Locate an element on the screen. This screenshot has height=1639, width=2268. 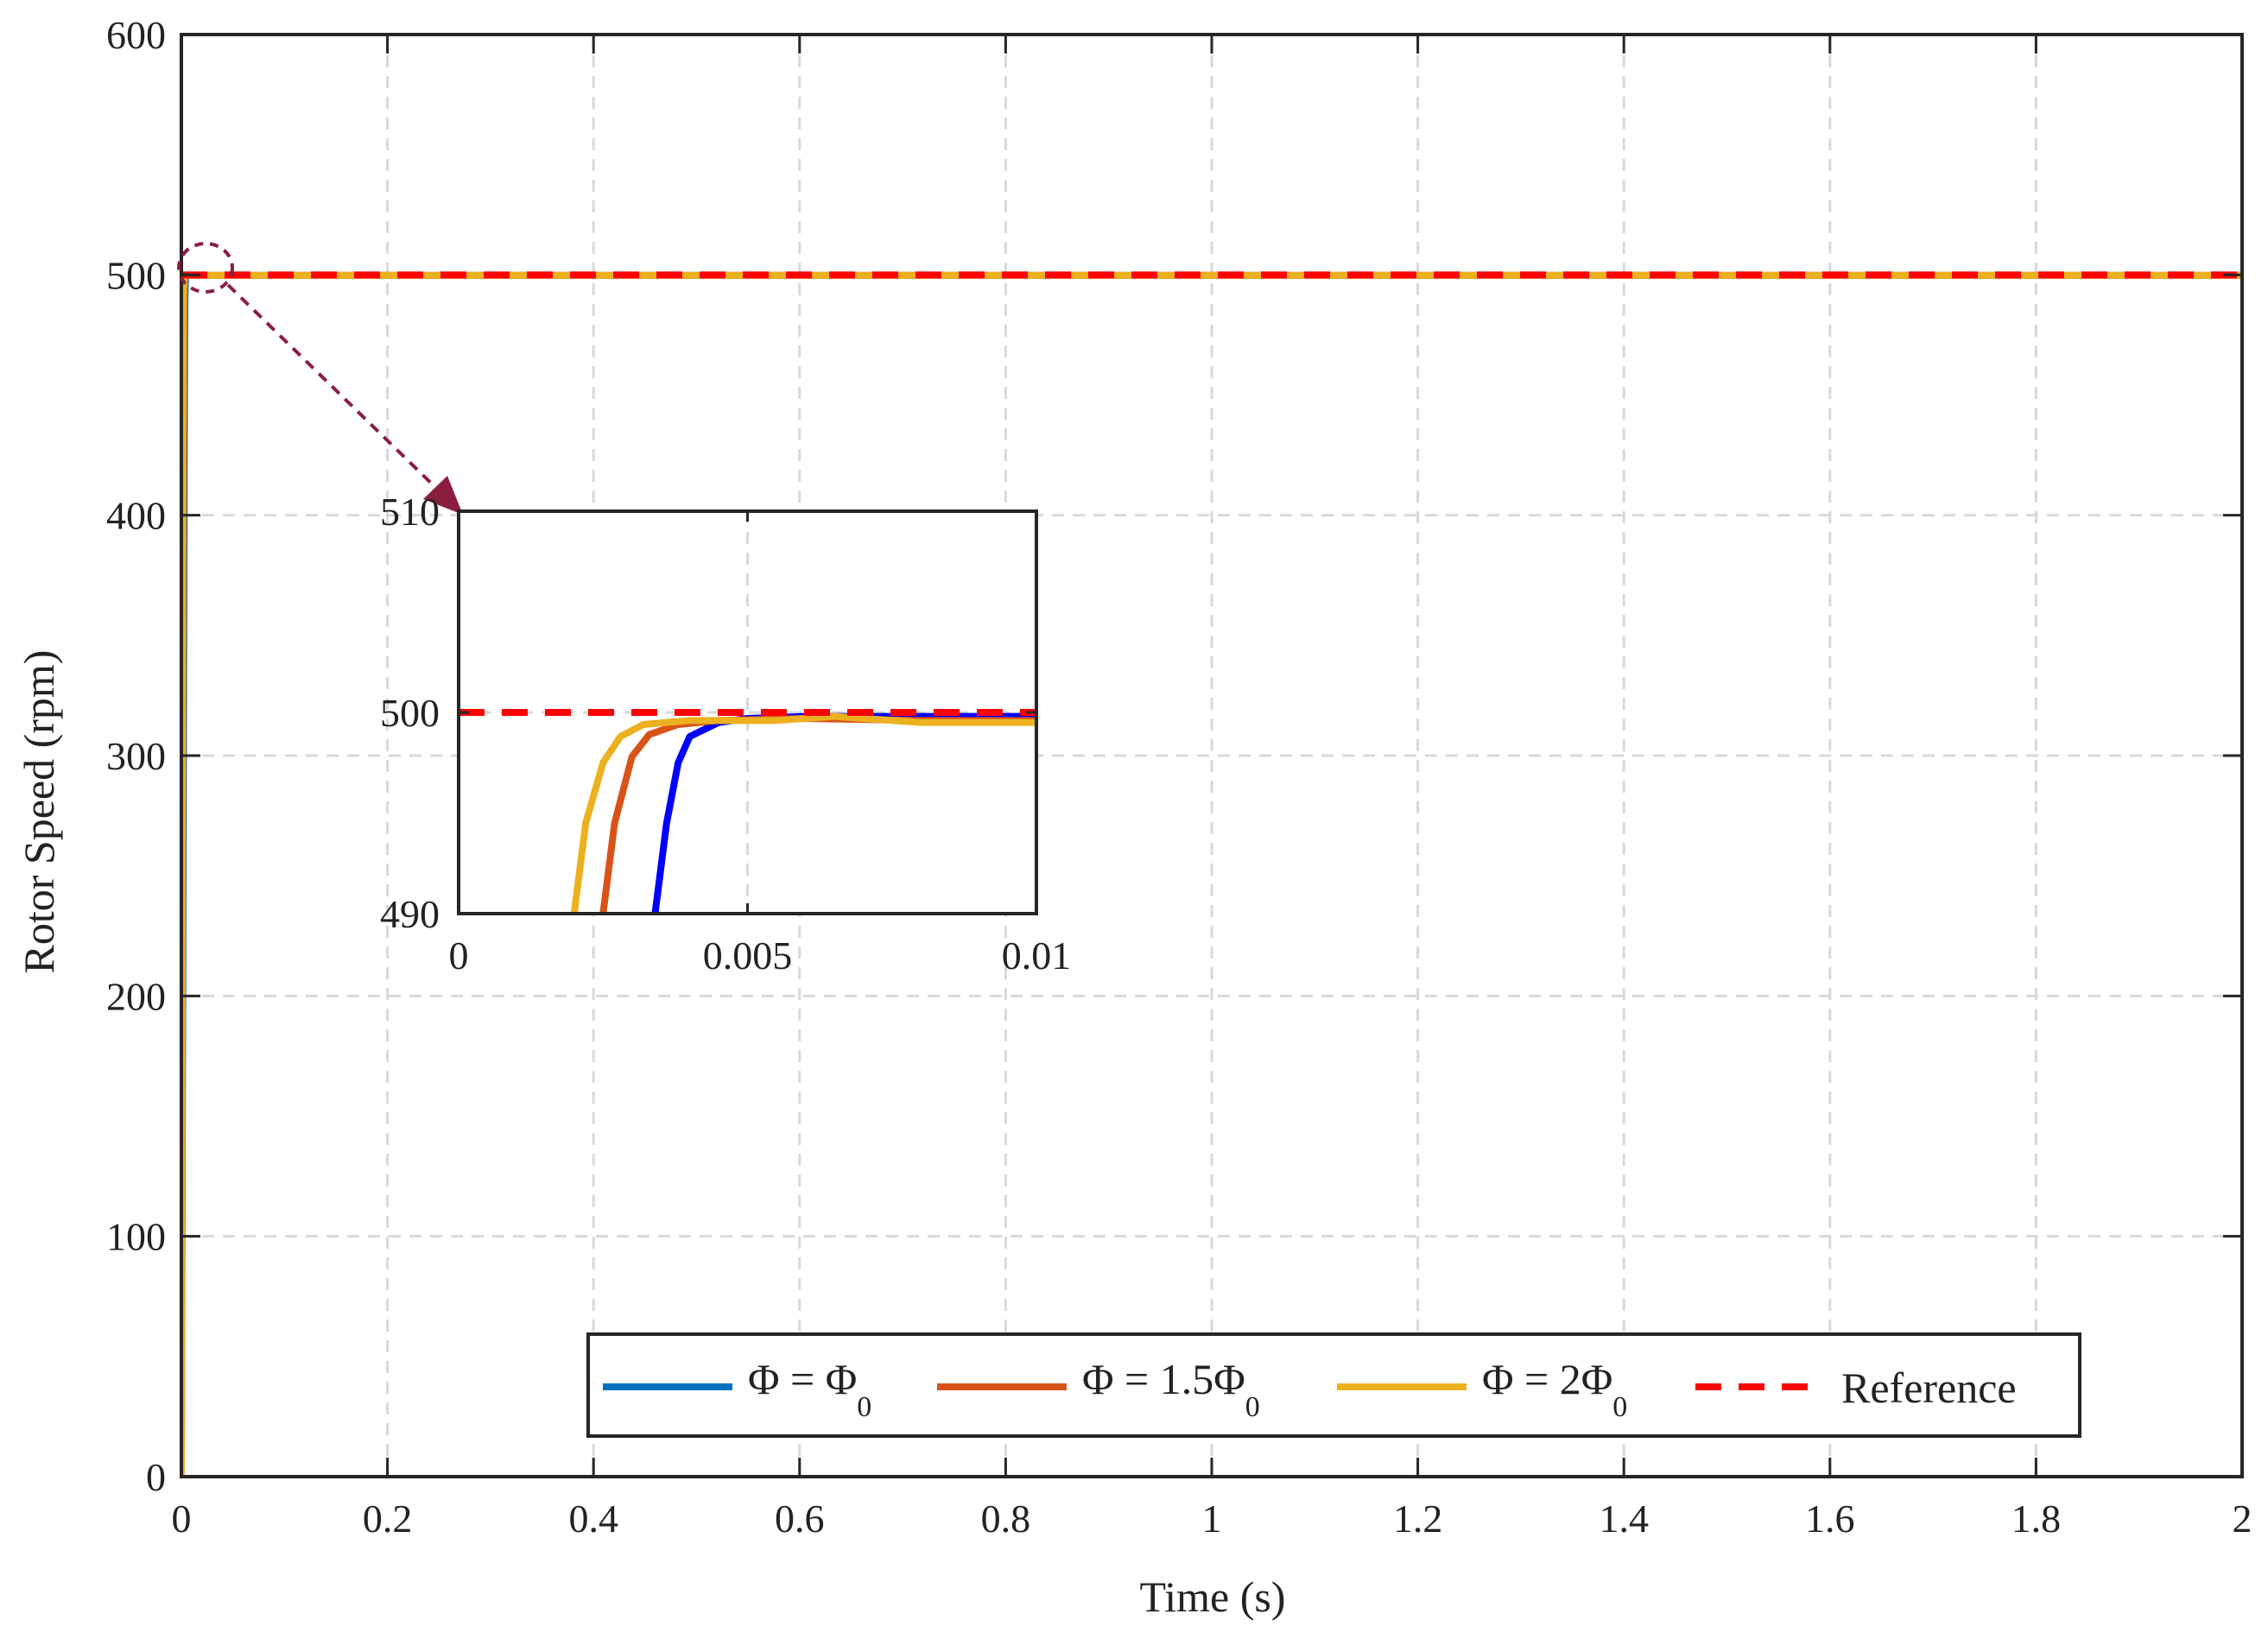
legend: Φ = Φ0 Φ = 1.5Φ0 Φ = 2Φ0 Reference is located at coordinates (1333, 1385).